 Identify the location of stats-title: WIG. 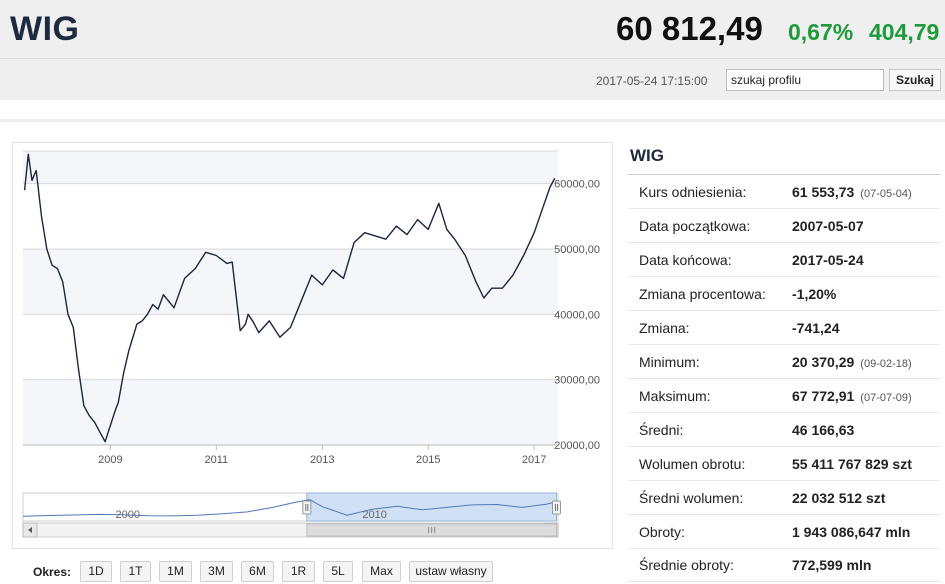
(647, 155).